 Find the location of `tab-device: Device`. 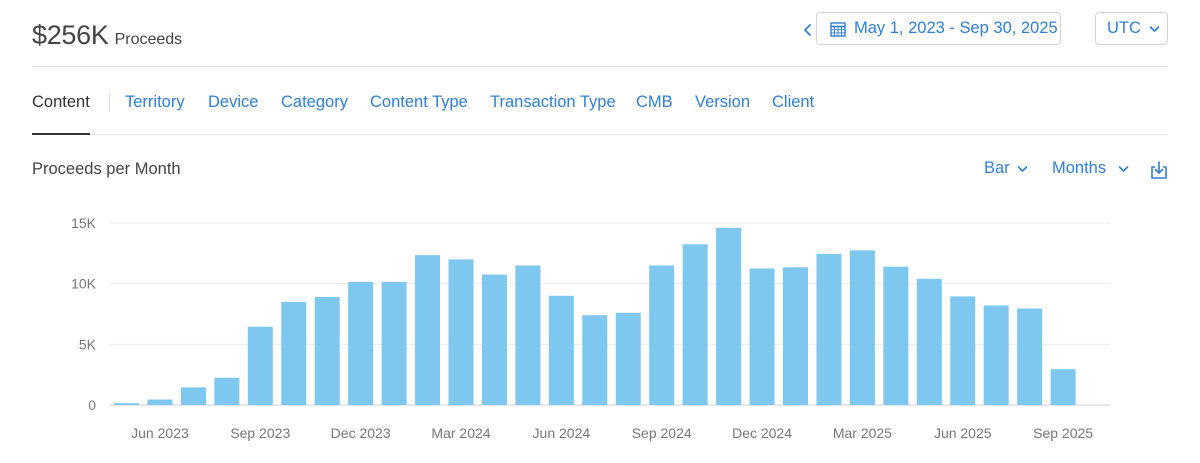

tab-device: Device is located at coordinates (233, 102).